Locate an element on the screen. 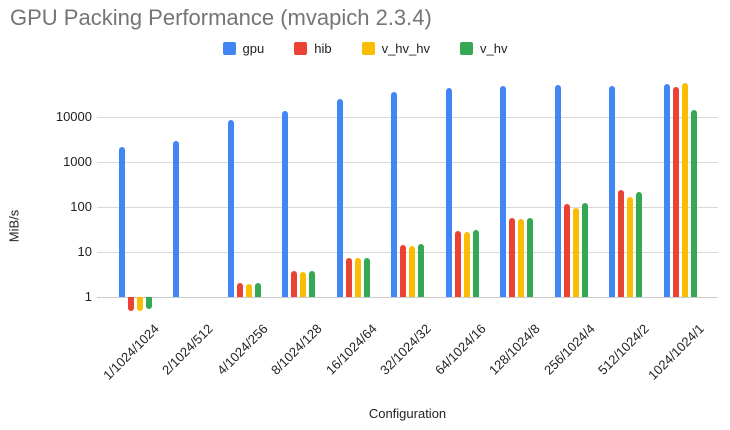  x-tick-row: 8/1024/128 is located at coordinates (162, 349).